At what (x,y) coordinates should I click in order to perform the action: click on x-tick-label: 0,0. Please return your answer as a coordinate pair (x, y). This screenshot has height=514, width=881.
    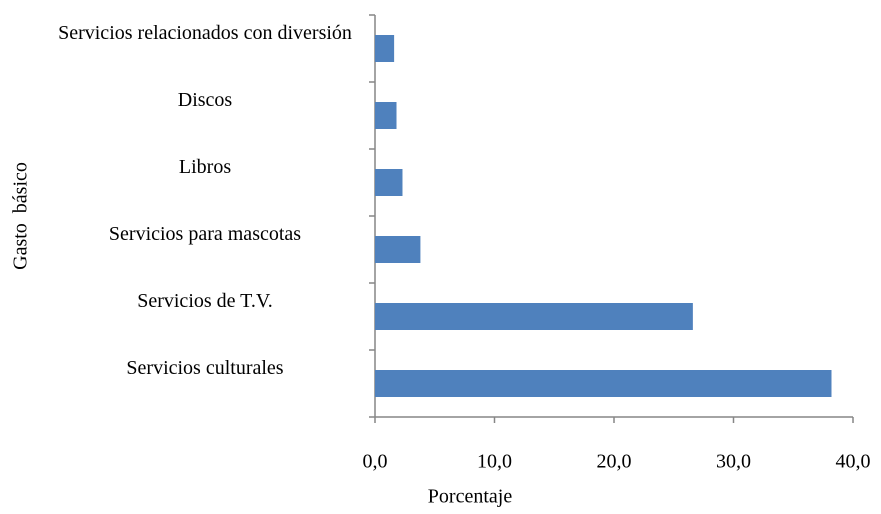
    Looking at the image, I should click on (375, 462).